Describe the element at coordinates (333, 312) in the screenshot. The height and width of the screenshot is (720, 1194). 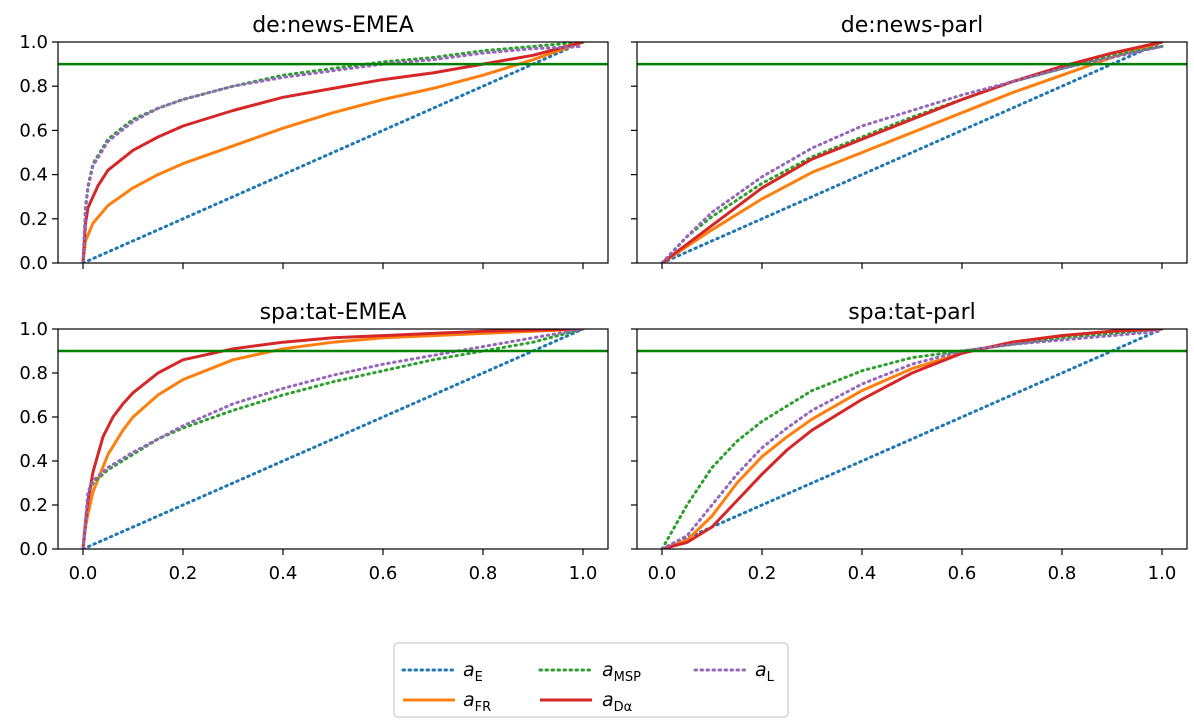
I see `subplot-title: spa:tat-EMEA` at that location.